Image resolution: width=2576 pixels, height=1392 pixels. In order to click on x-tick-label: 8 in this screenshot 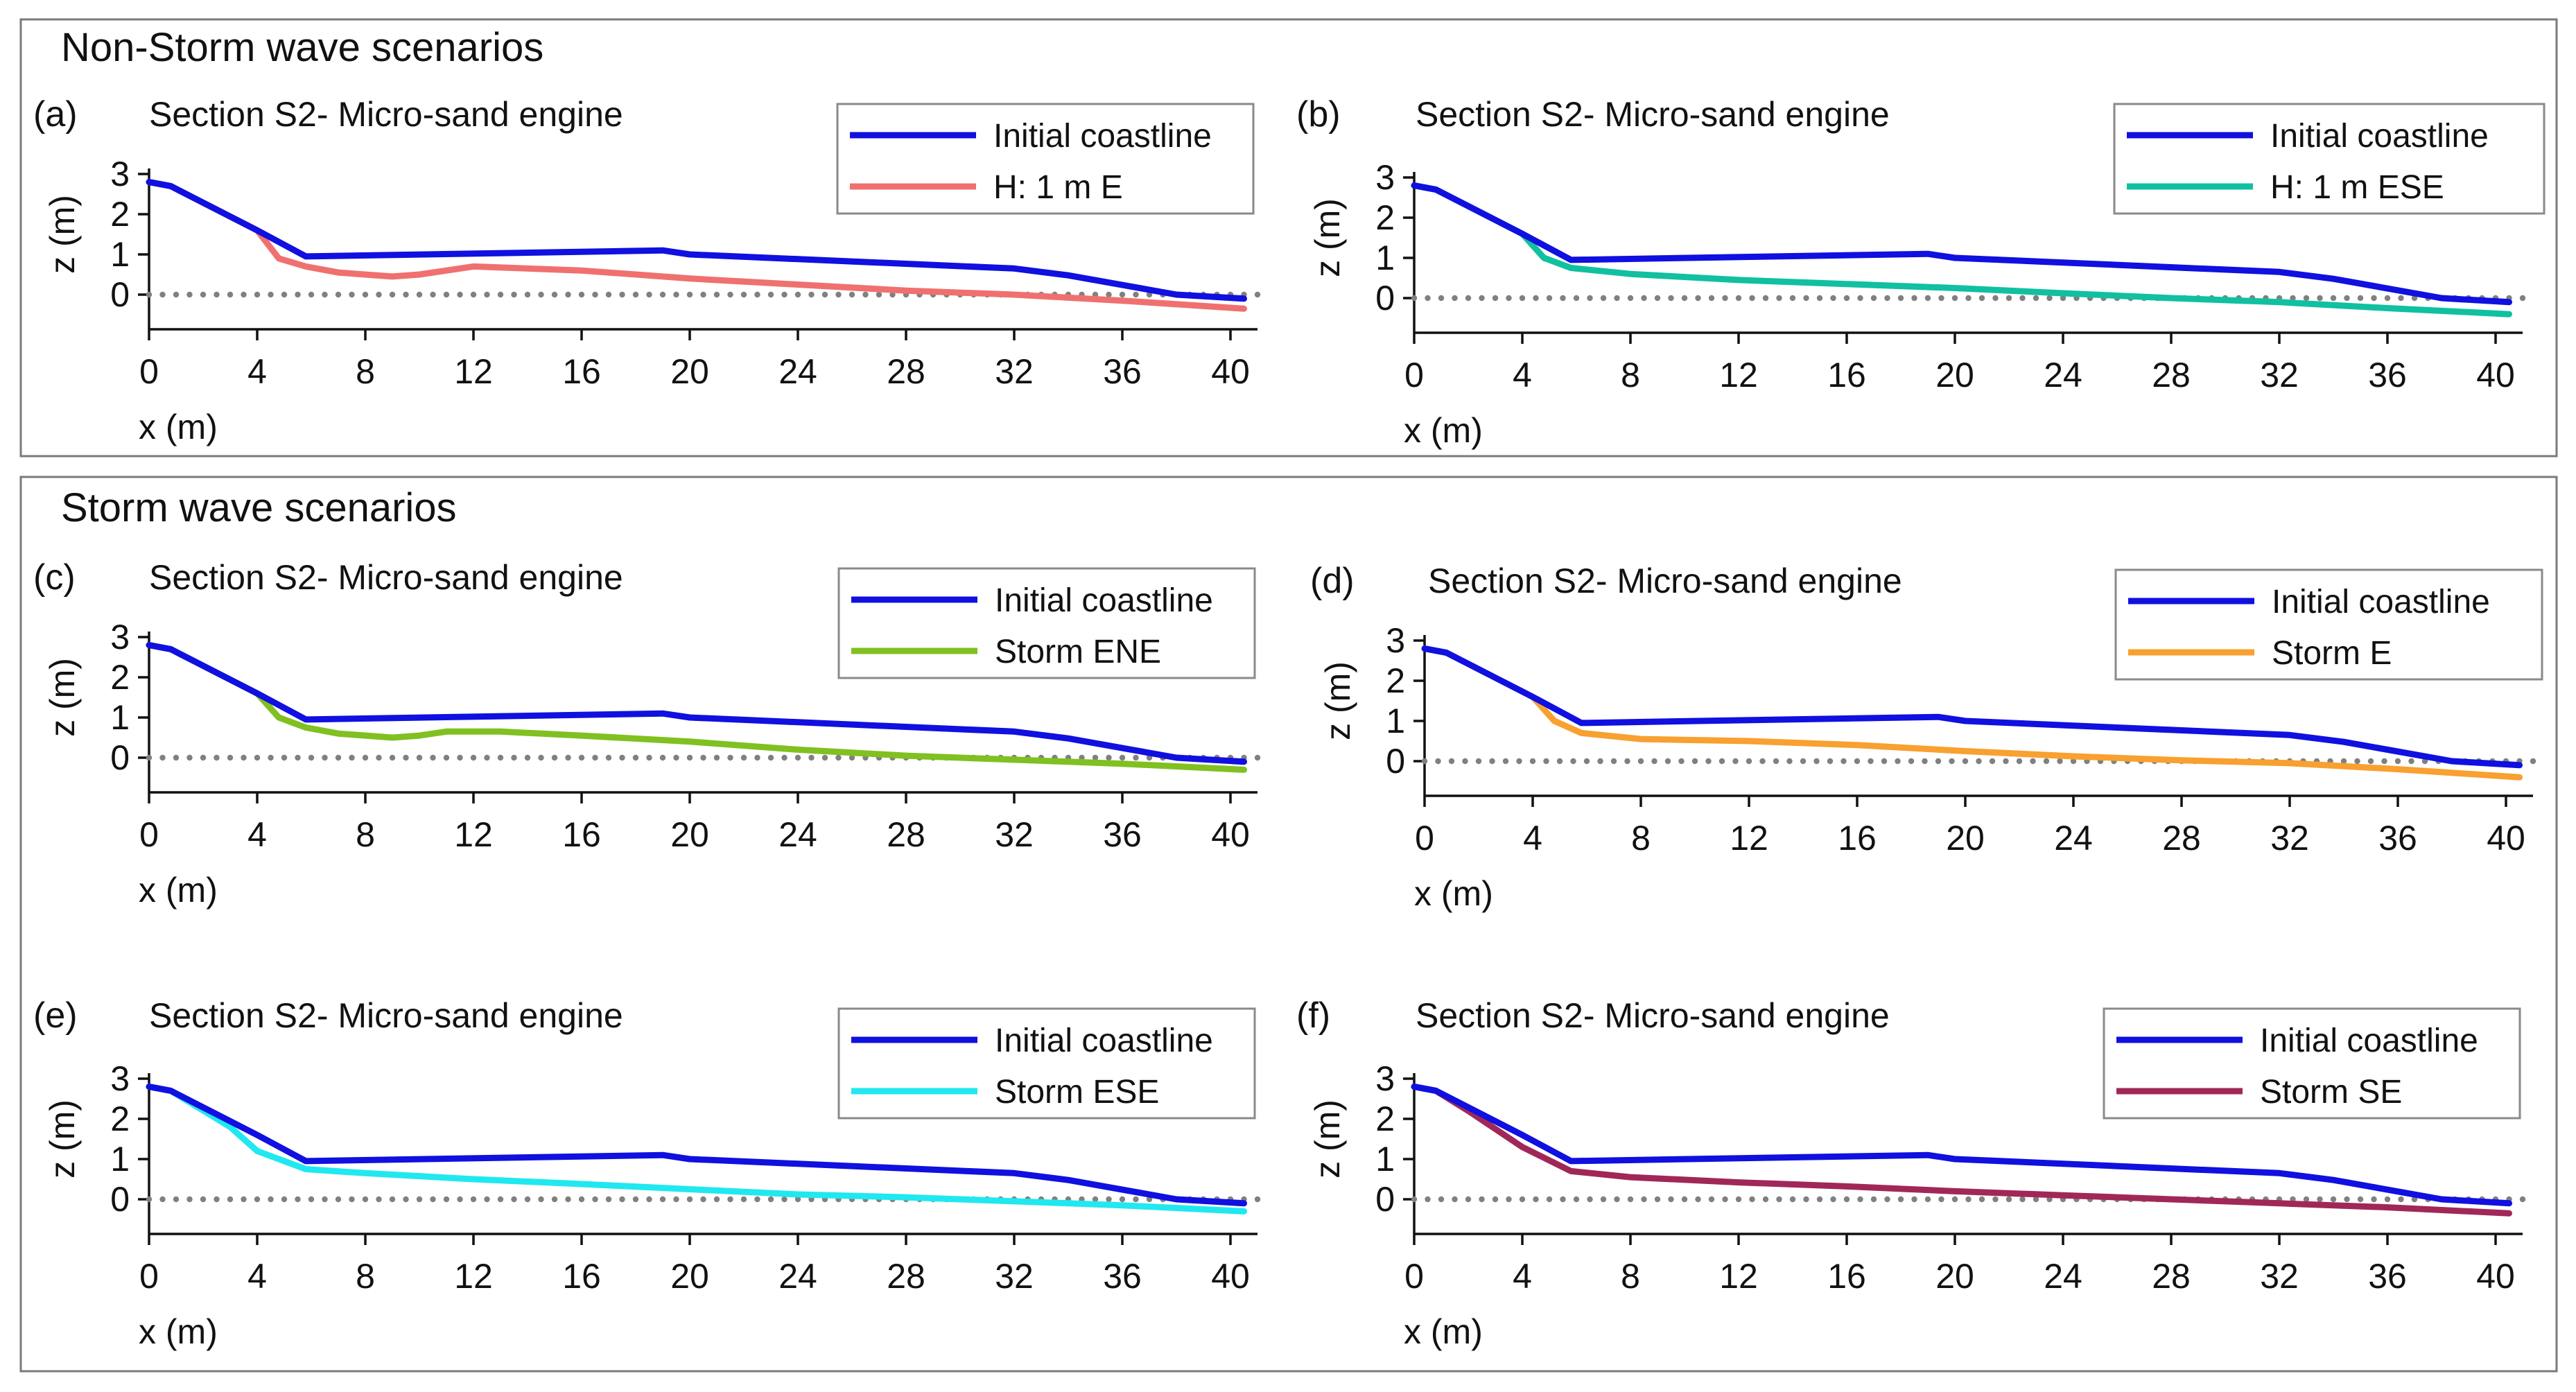, I will do `click(1630, 1277)`.